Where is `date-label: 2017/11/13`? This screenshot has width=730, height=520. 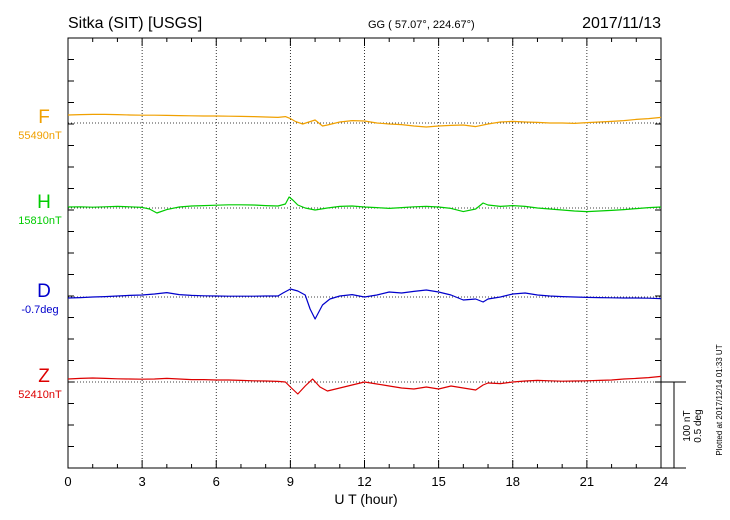 date-label: 2017/11/13 is located at coordinates (621, 23).